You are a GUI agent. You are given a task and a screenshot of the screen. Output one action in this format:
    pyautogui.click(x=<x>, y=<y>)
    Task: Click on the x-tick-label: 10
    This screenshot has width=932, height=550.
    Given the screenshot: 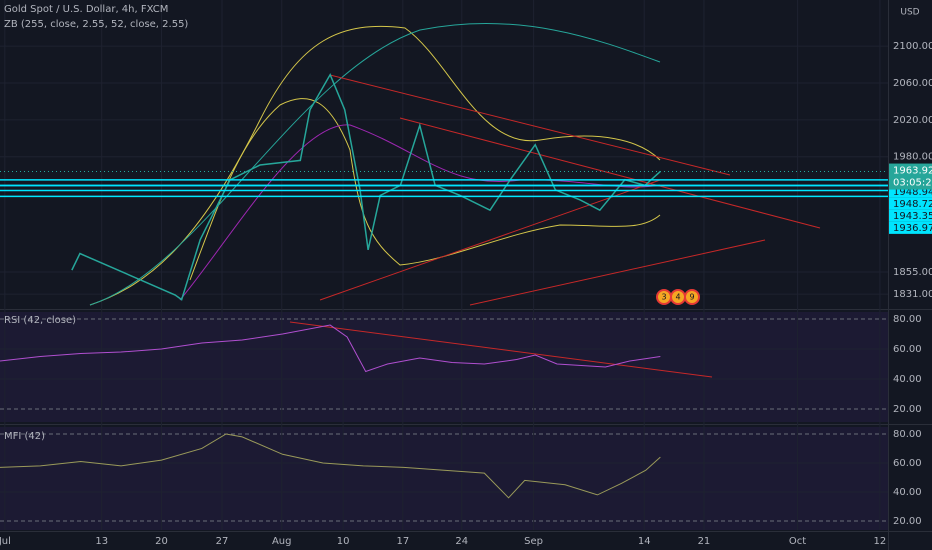 What is the action you would take?
    pyautogui.click(x=343, y=541)
    